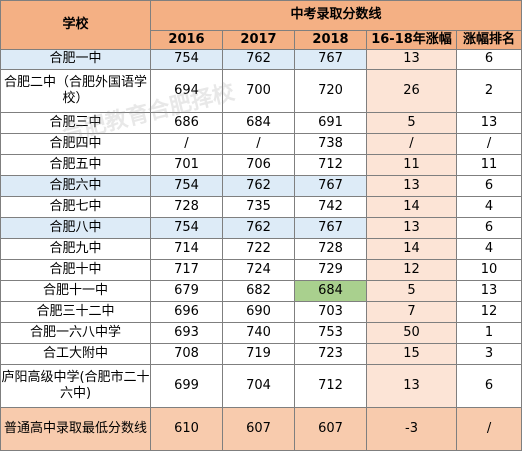 The width and height of the screenshot is (522, 465). What do you see at coordinates (489, 40) in the screenshot?
I see `rank-header: 涨幅排名` at bounding box center [489, 40].